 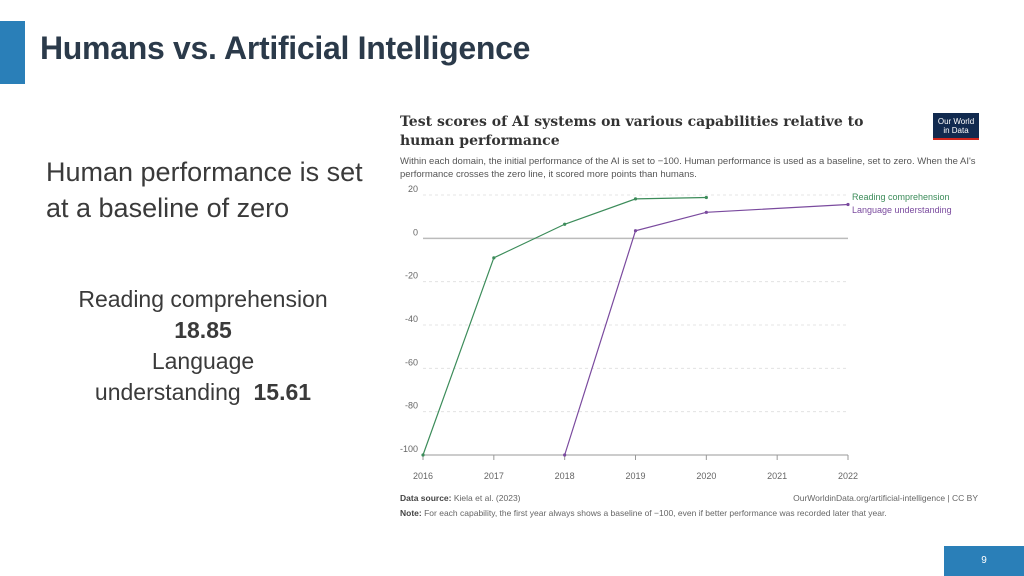 I want to click on logo-line-1: Our World, so click(x=956, y=121).